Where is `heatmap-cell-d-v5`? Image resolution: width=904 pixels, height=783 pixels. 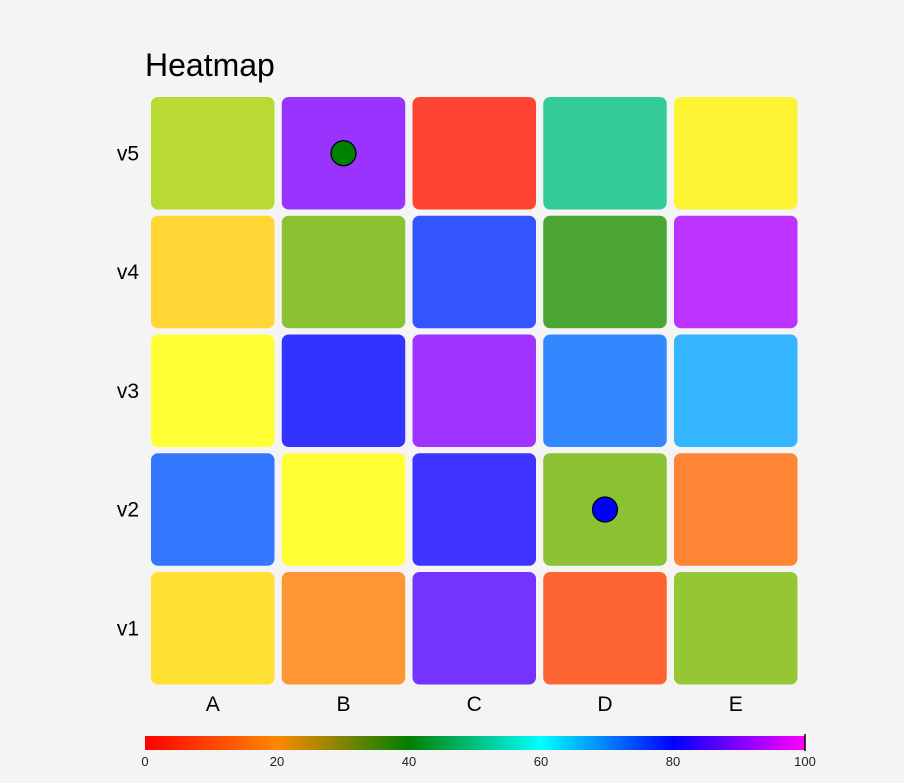 heatmap-cell-d-v5 is located at coordinates (605, 153).